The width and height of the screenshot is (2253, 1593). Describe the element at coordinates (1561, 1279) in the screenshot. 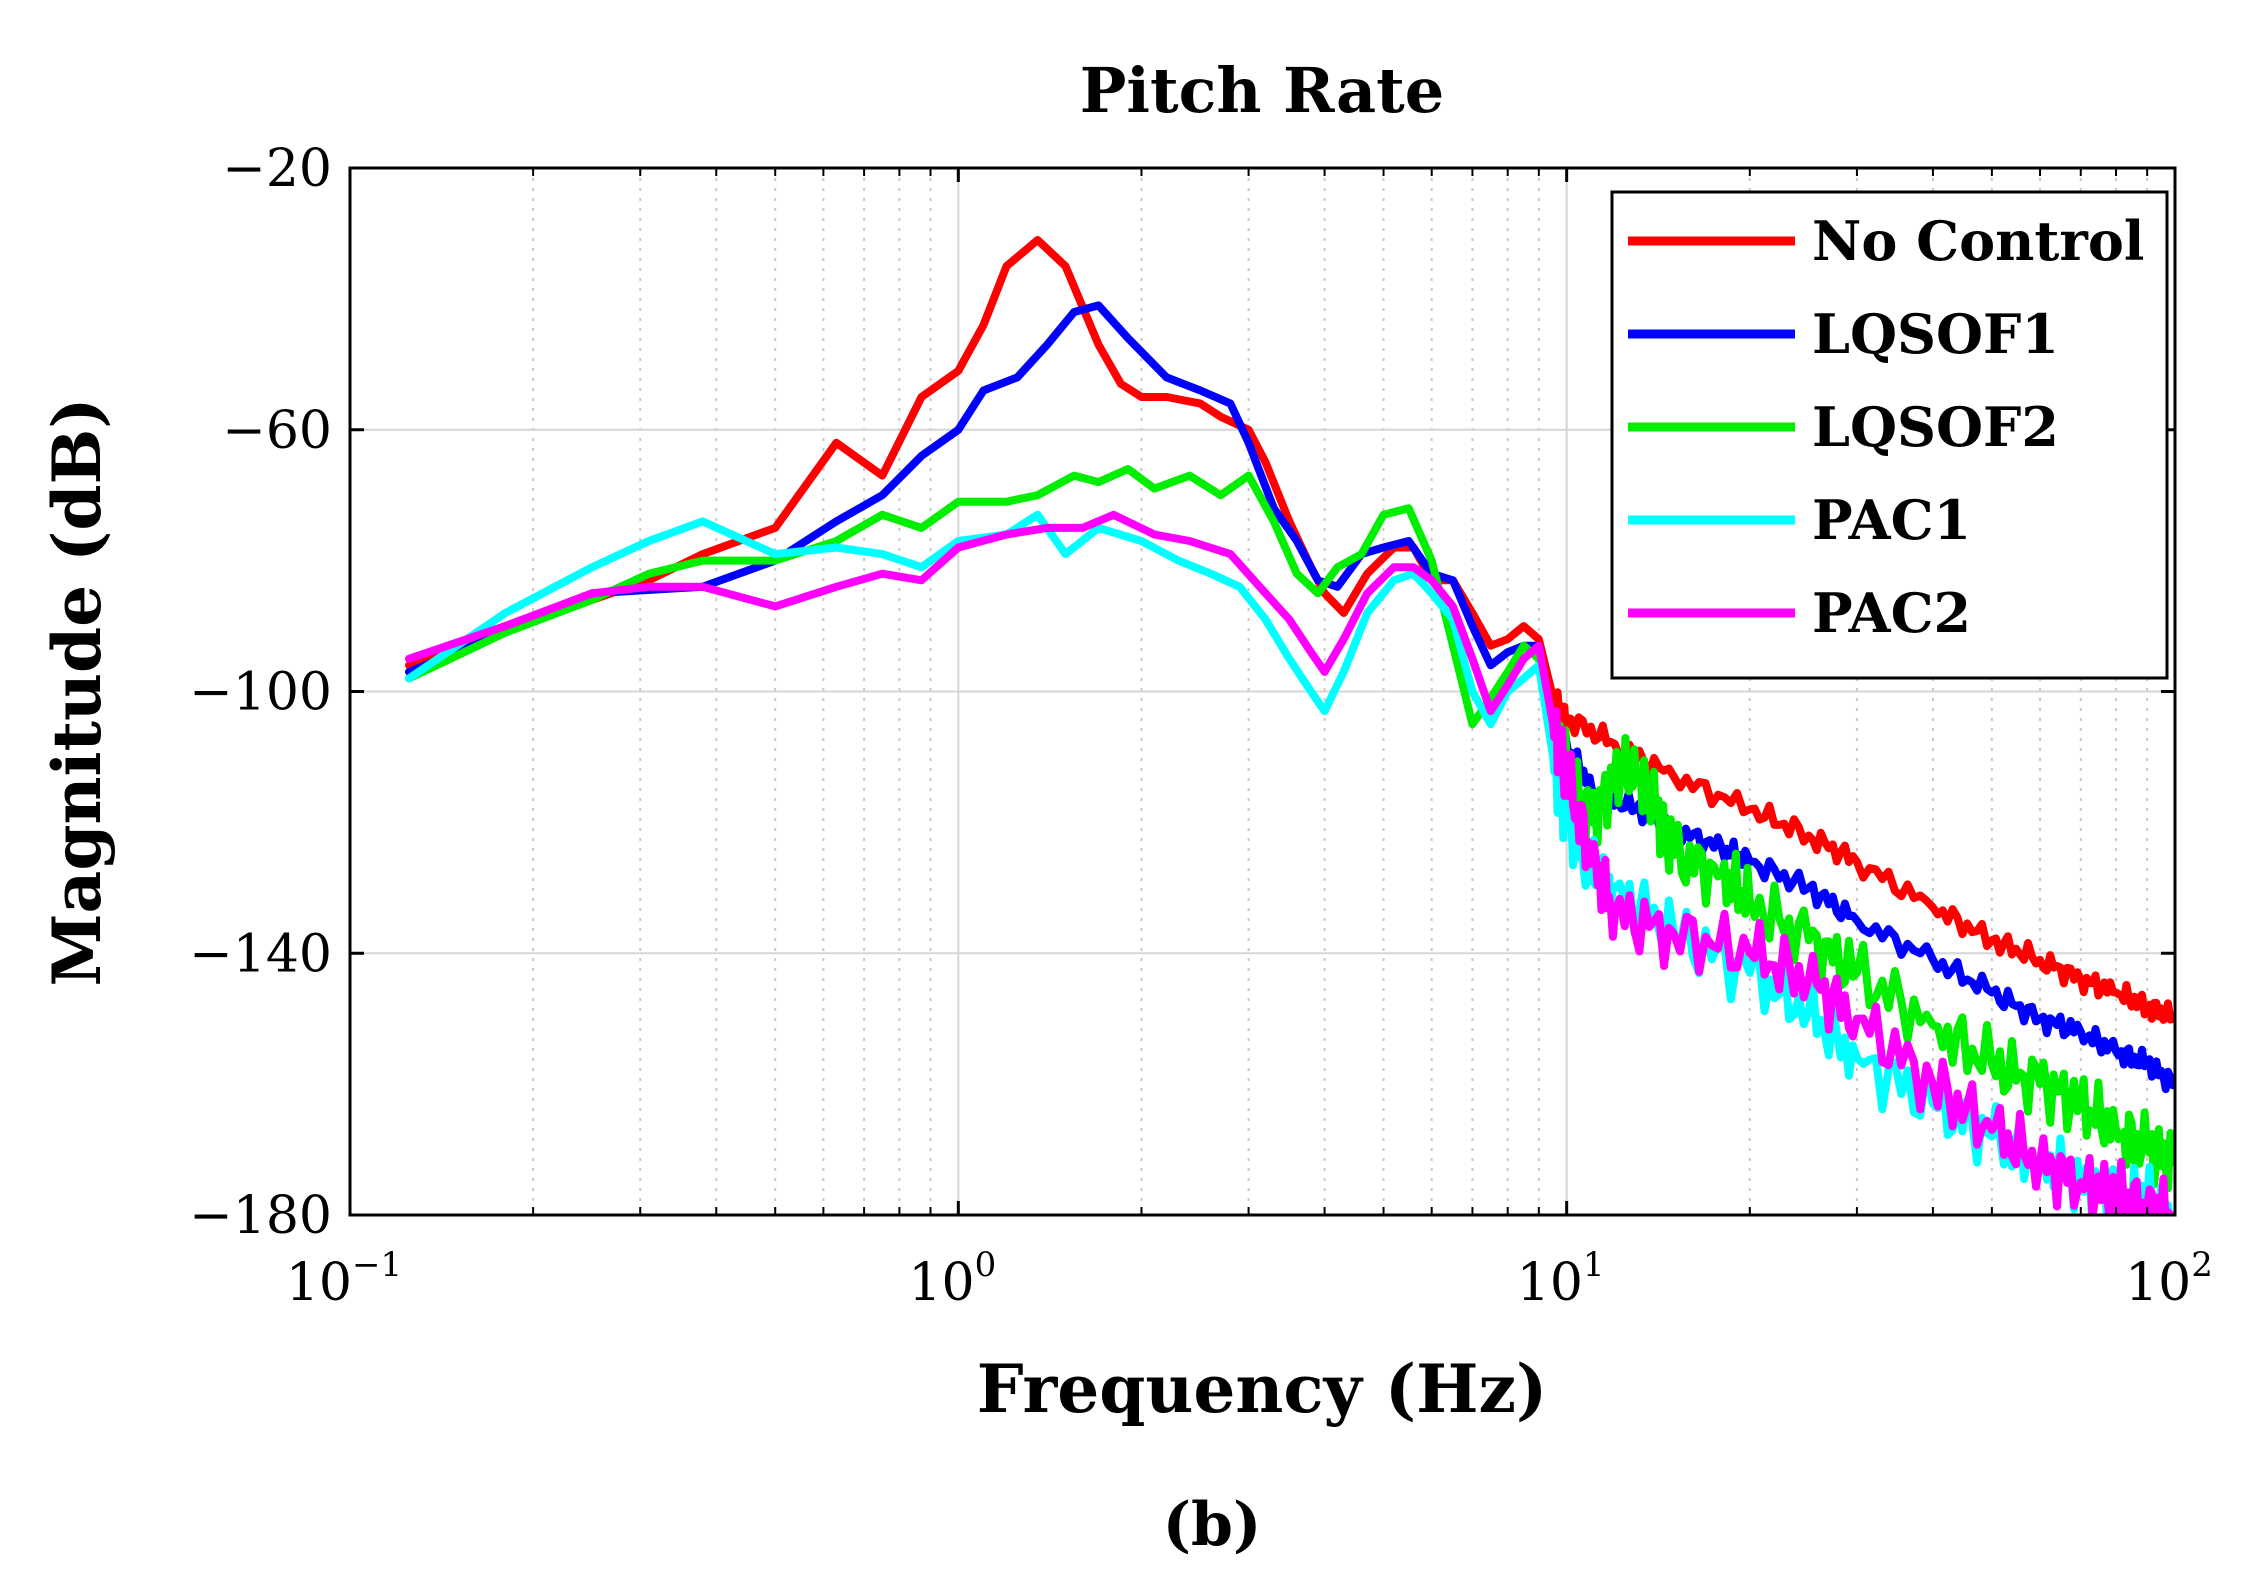

I see `x-tick-label: 10¹` at that location.